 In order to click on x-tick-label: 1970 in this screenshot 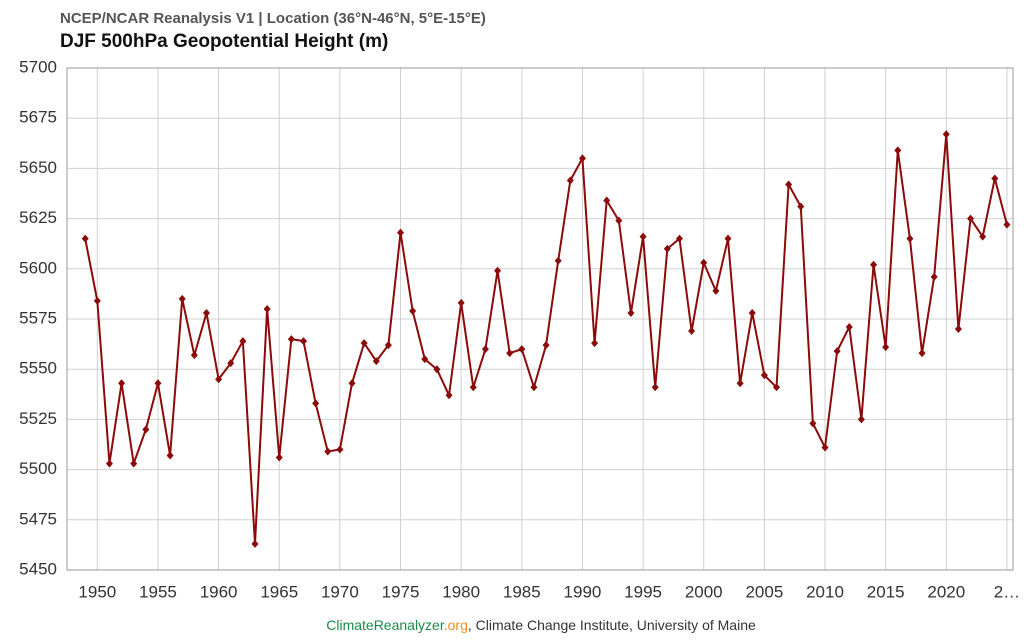, I will do `click(340, 591)`.